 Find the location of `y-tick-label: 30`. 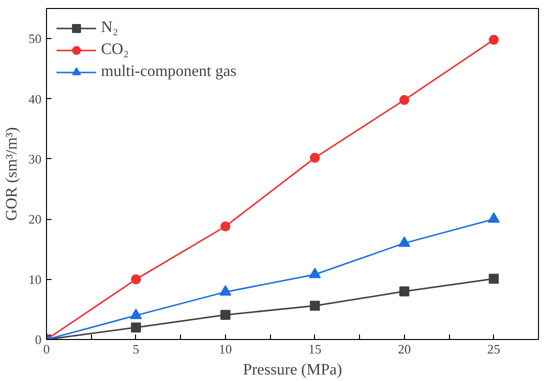

y-tick-label: 30 is located at coordinates (35, 158).